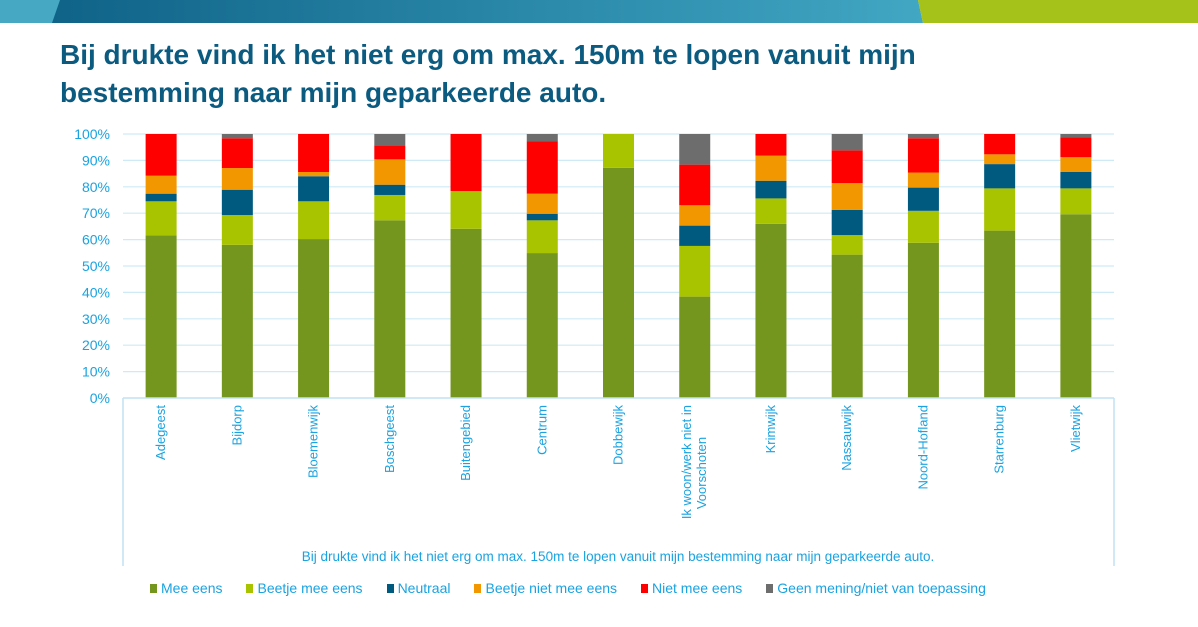 The width and height of the screenshot is (1198, 627). I want to click on x-tick-label: Voorschoten, so click(701, 473).